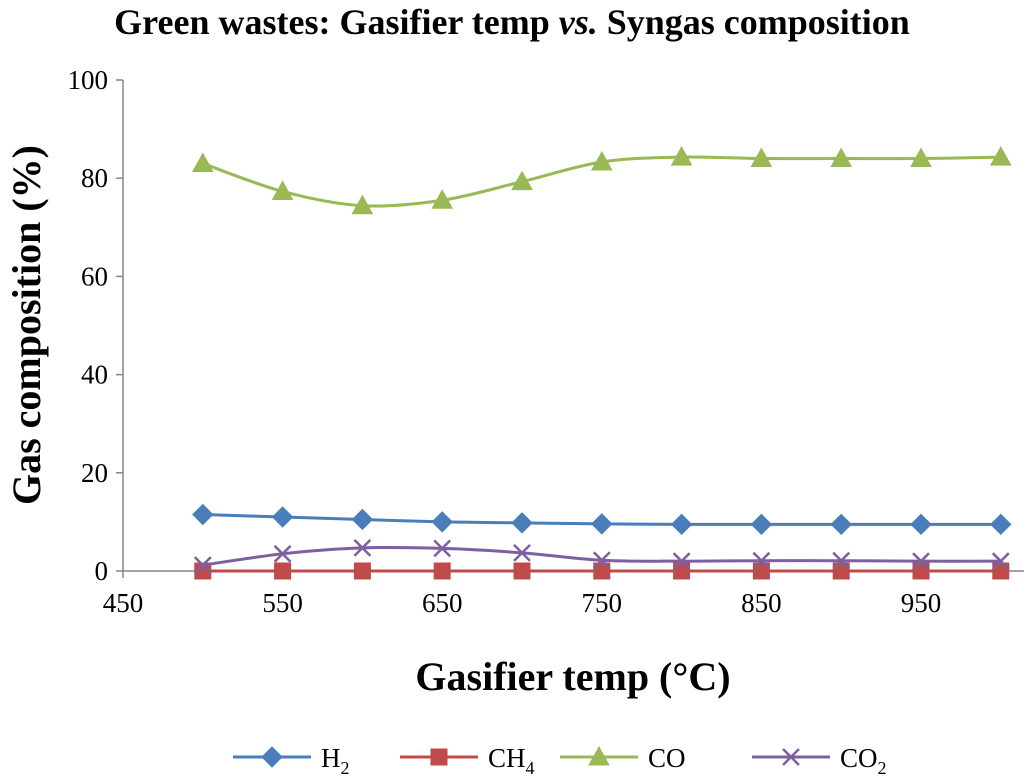  I want to click on y-ticks: 0 20 40 60 80 100, so click(95, 325).